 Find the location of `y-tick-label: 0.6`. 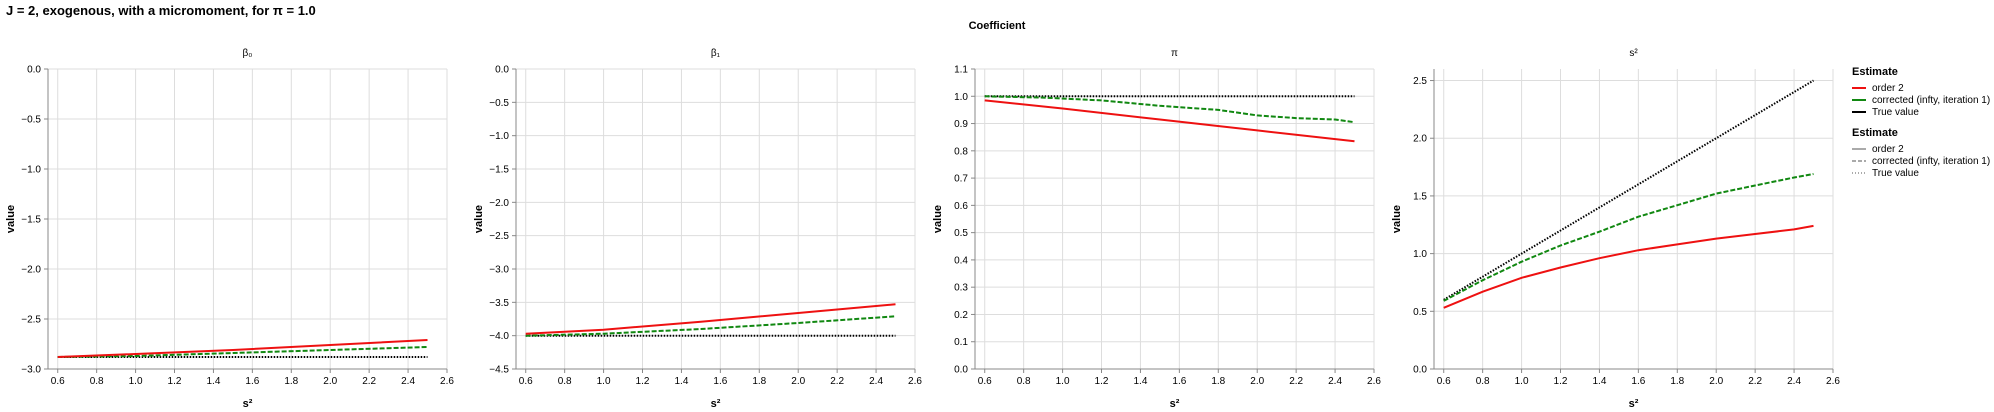

y-tick-label: 0.6 is located at coordinates (961, 206).